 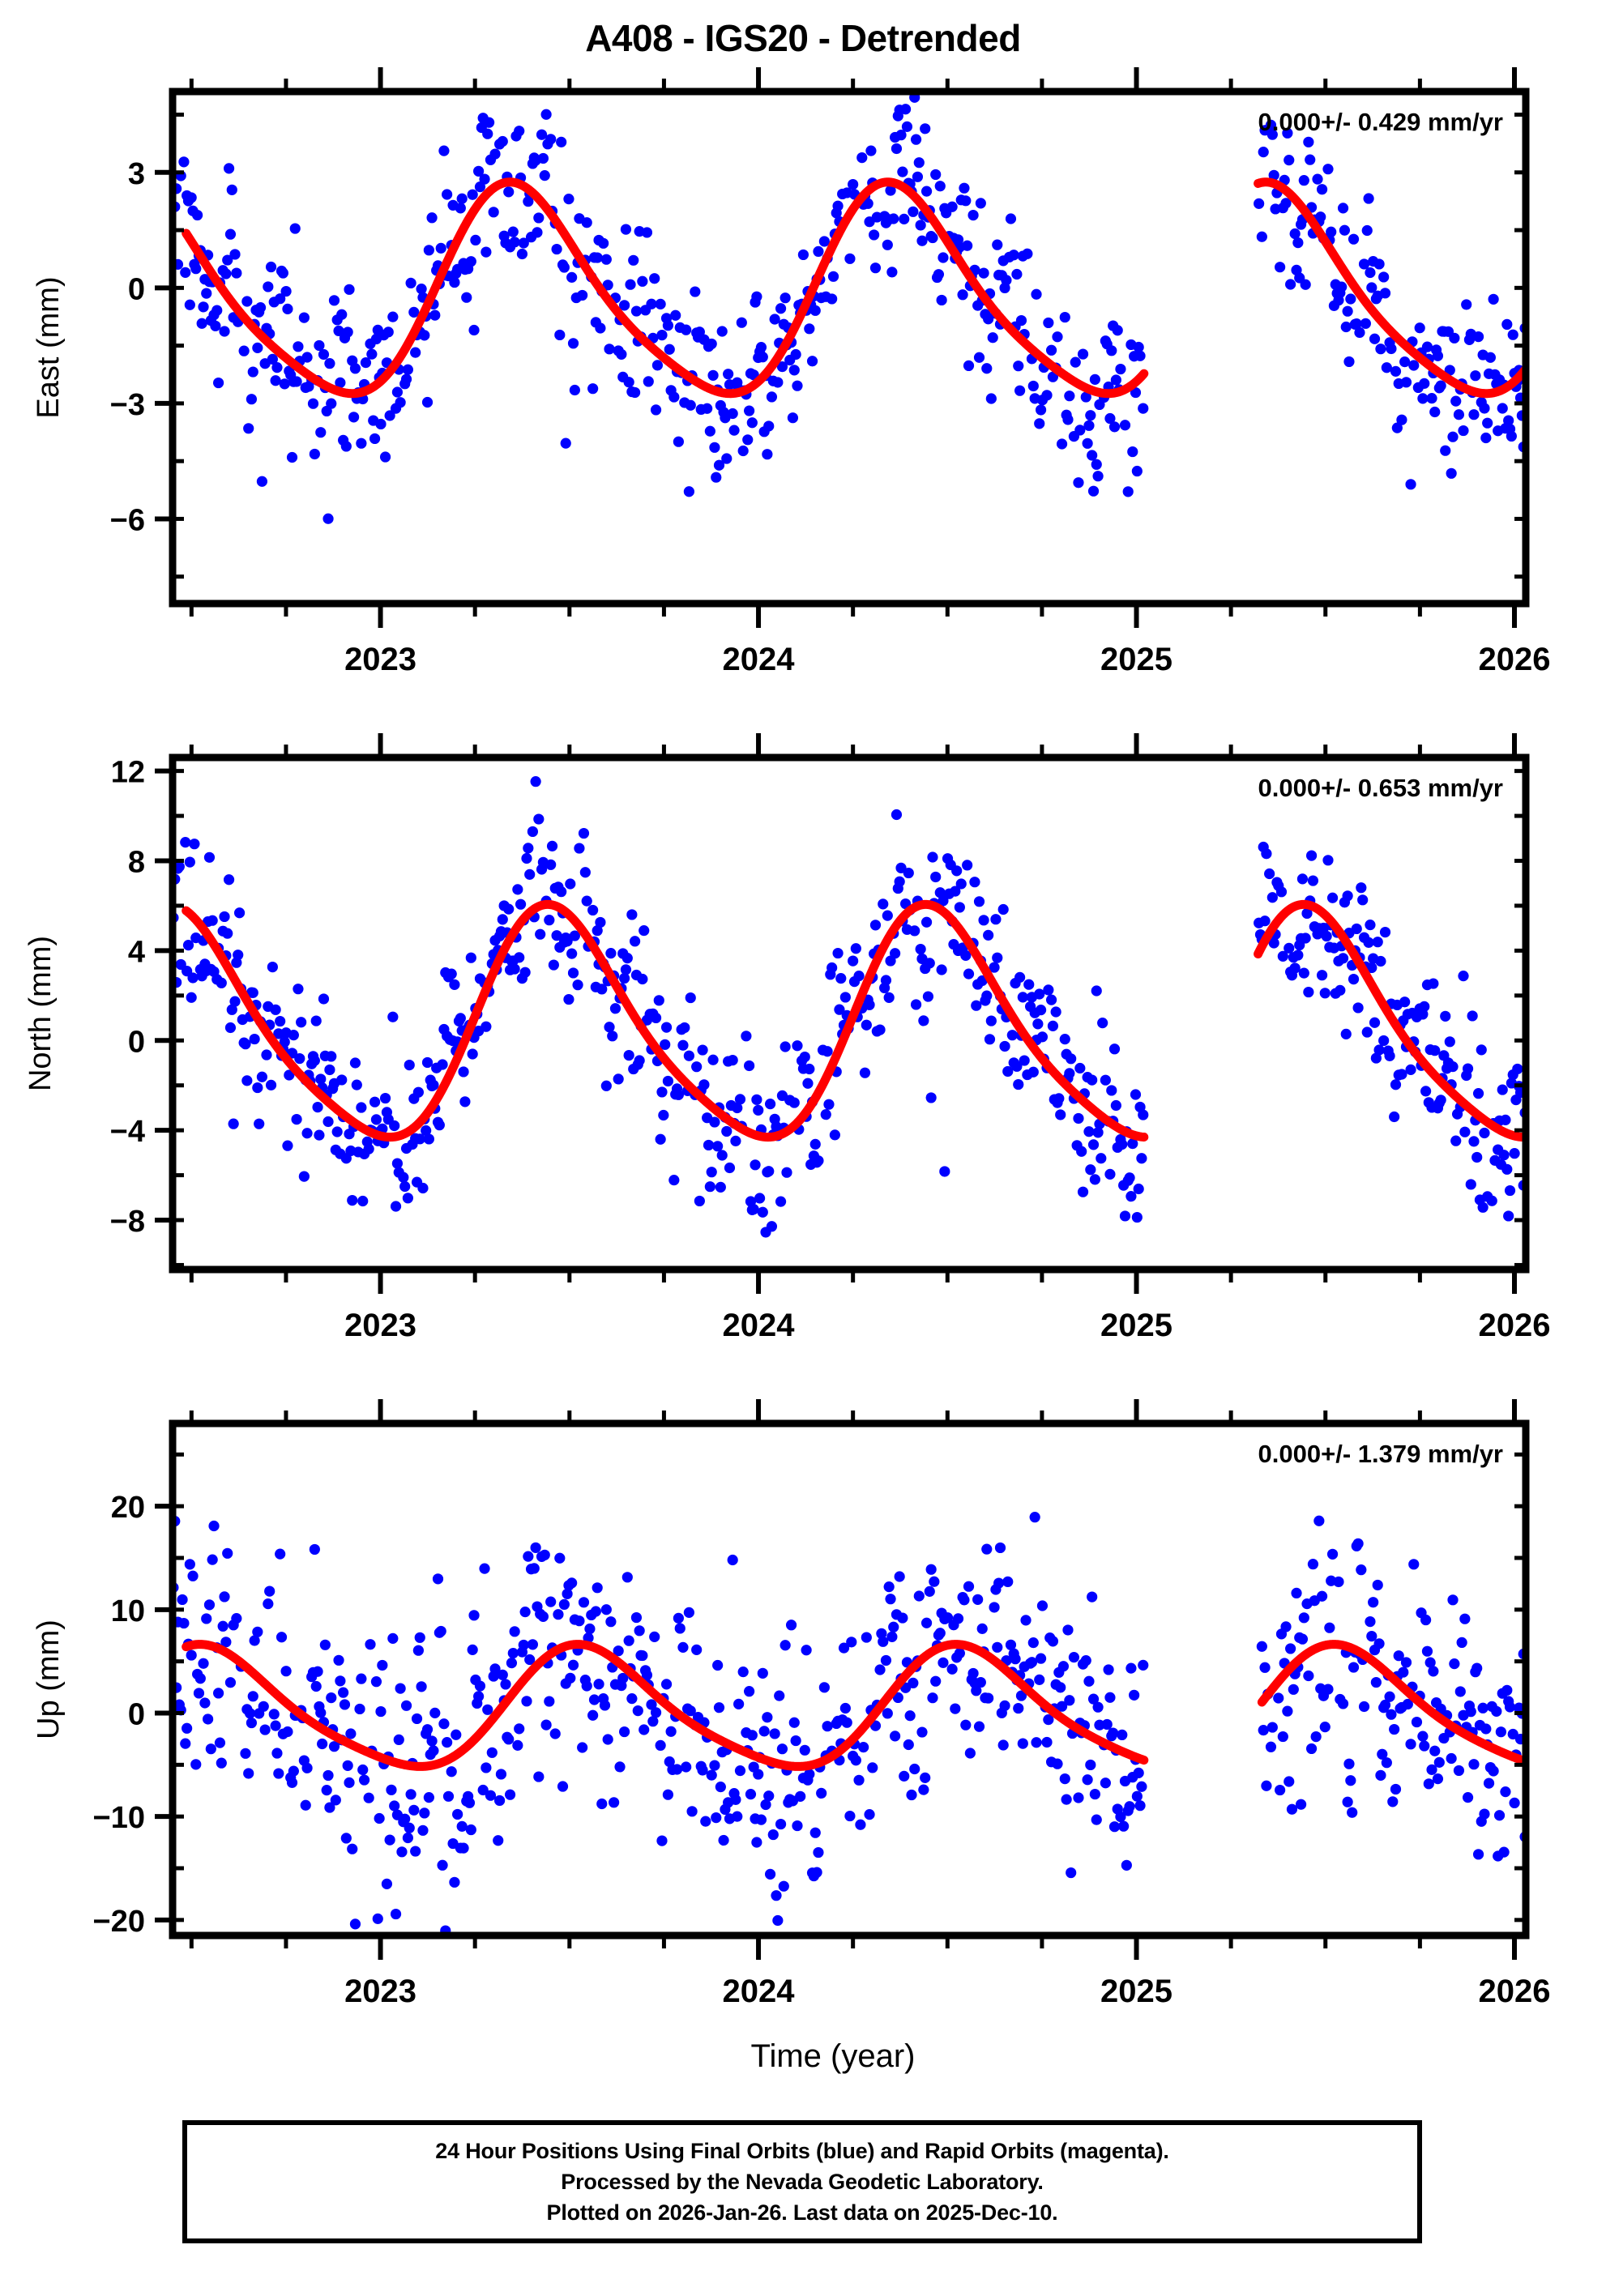 What do you see at coordinates (128, 405) in the screenshot?
I see `ytick-label: −3` at bounding box center [128, 405].